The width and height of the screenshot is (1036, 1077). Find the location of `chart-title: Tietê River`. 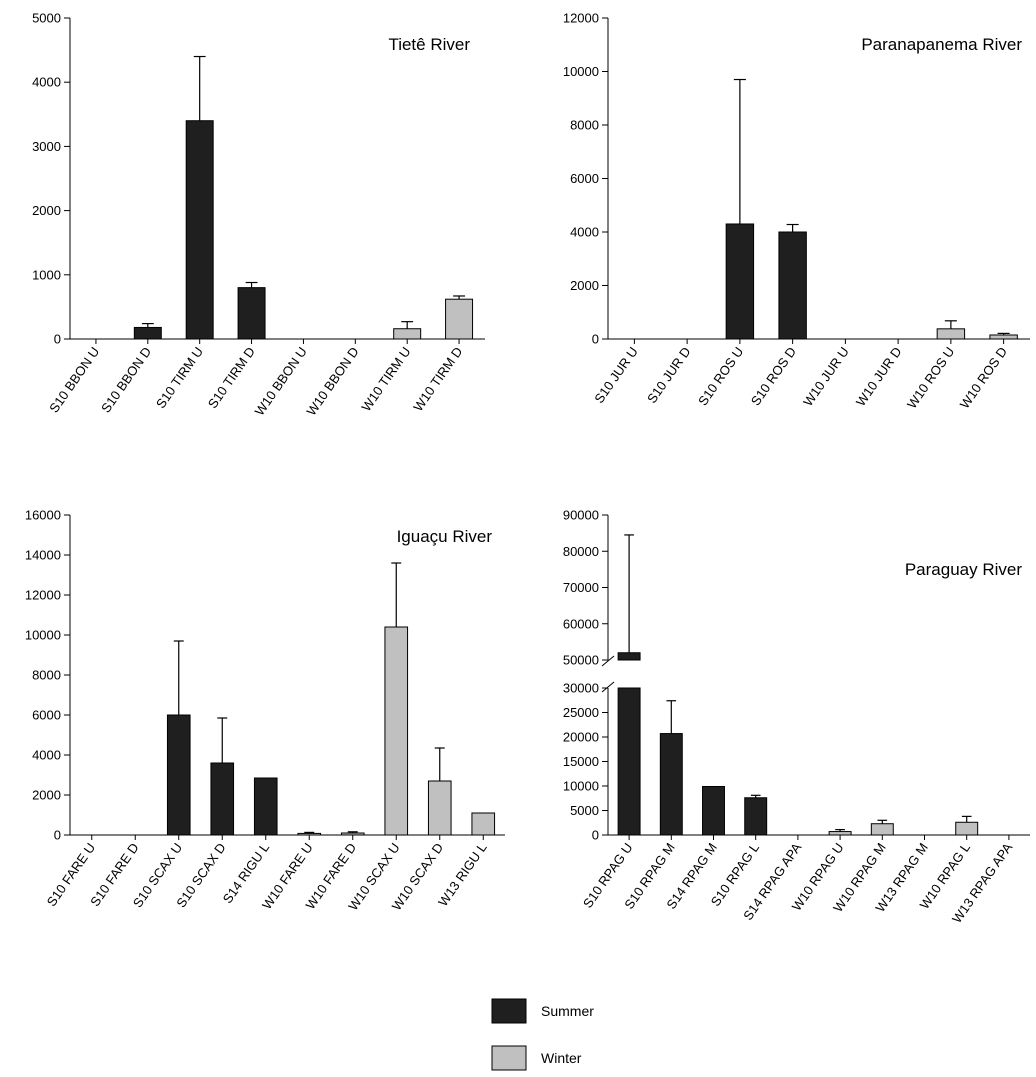

chart-title: Tietê River is located at coordinates (429, 44).